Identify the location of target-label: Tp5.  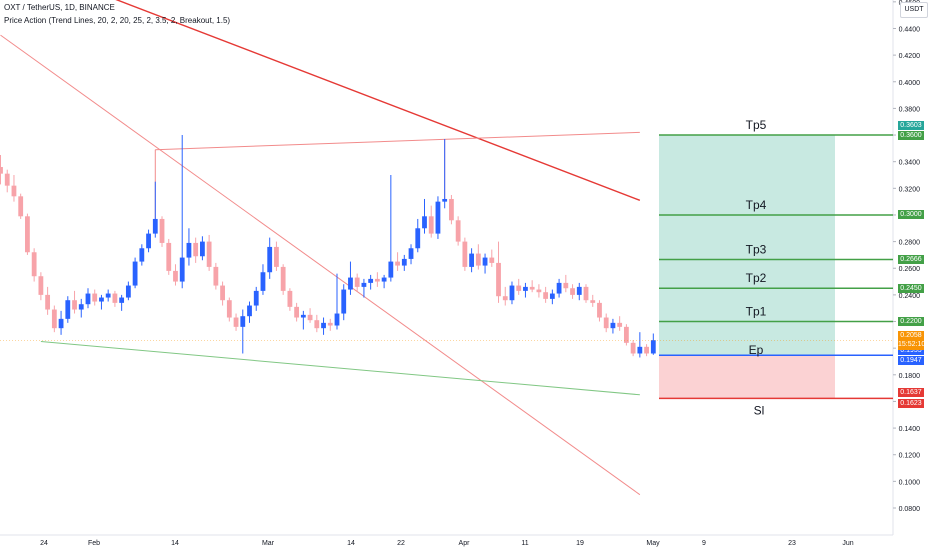
(756, 125).